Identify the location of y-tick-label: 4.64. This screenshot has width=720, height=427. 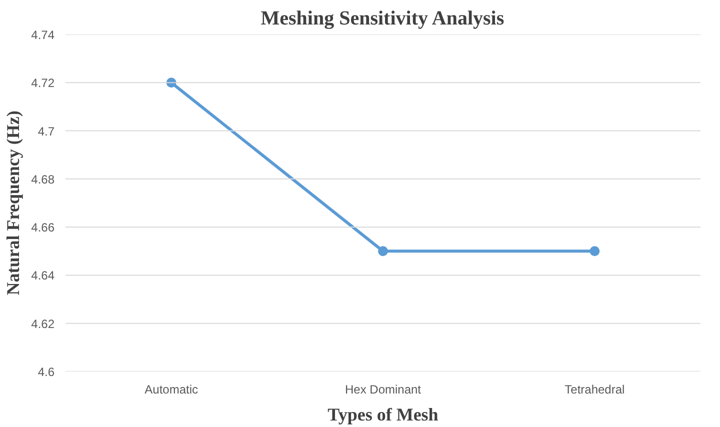
(43, 275).